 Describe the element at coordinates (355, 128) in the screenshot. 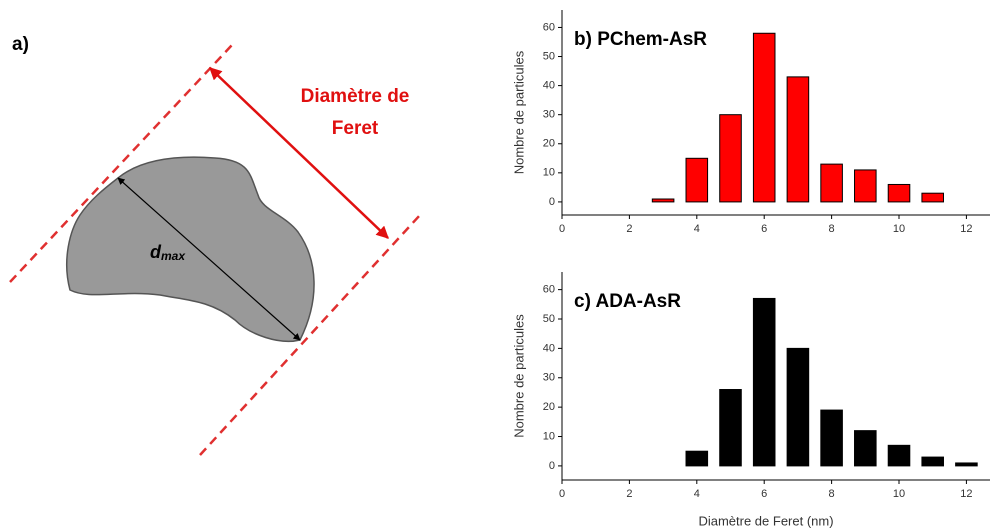

I see `feret-label: Feret` at that location.